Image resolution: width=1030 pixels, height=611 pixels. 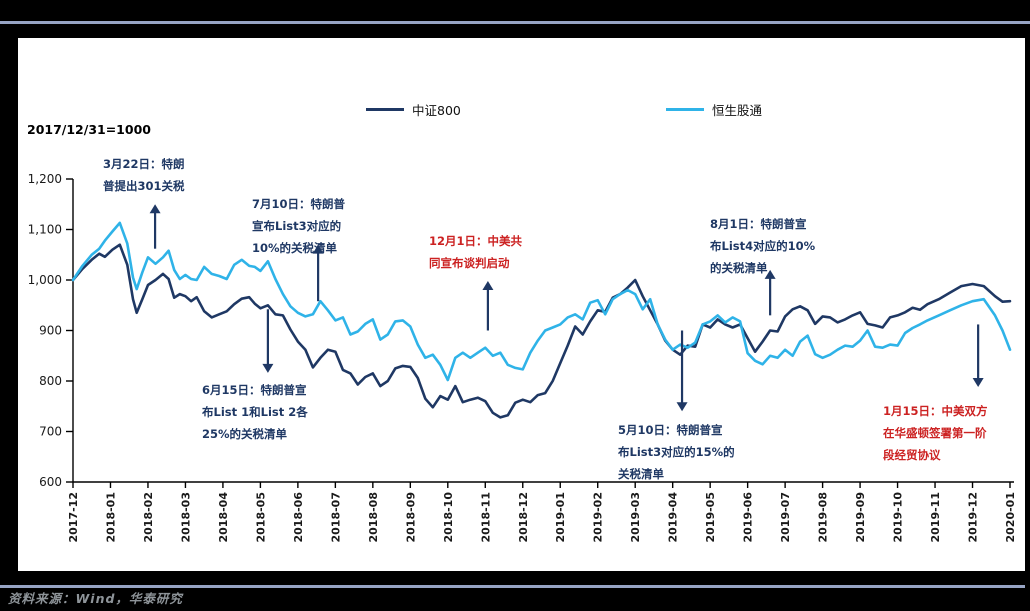 What do you see at coordinates (763, 246) in the screenshot?
I see `annotation-aug1: 8月1日：特朗普宣 布List4对应的10% 的关税清单` at bounding box center [763, 246].